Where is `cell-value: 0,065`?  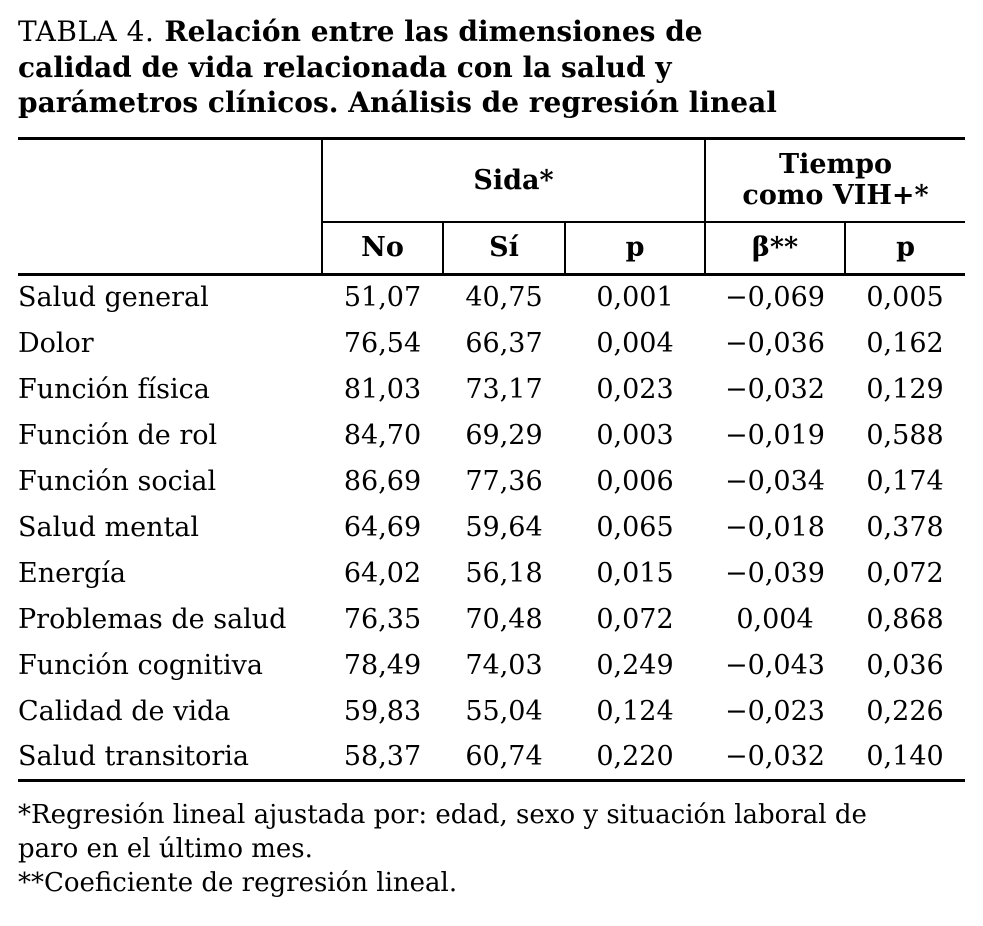 cell-value: 0,065 is located at coordinates (635, 527).